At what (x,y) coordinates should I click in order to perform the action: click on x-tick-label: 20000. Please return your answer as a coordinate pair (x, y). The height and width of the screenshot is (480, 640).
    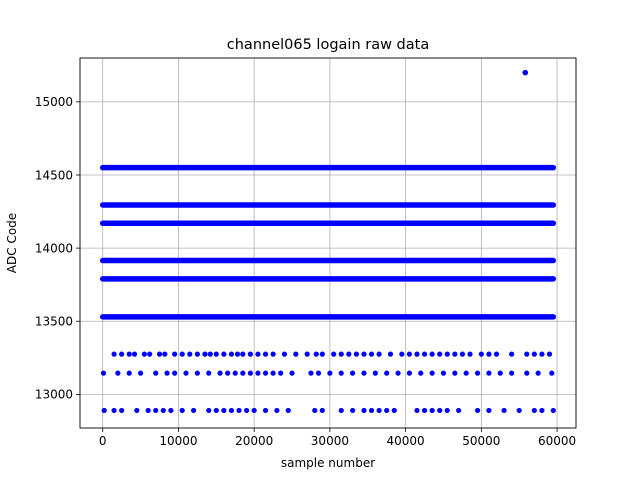
    Looking at the image, I should click on (254, 441).